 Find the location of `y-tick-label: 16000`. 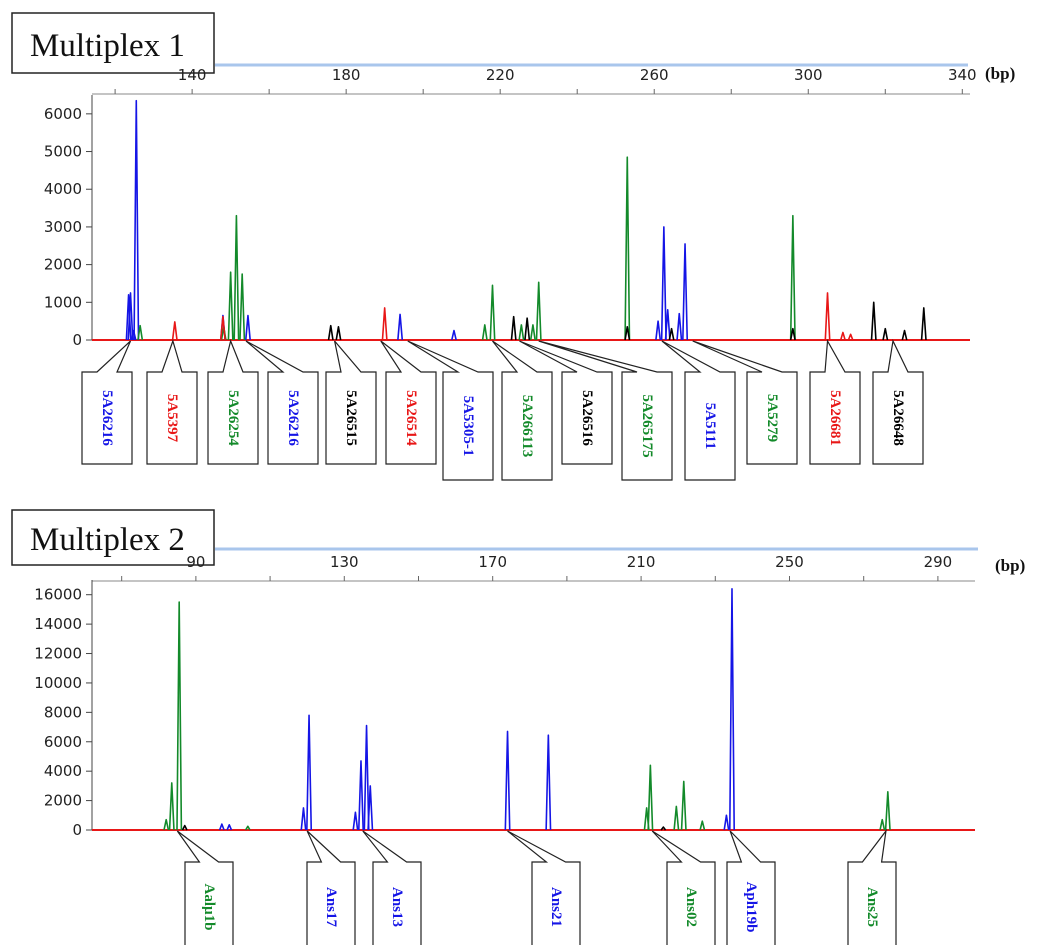

y-tick-label: 16000 is located at coordinates (58, 595).